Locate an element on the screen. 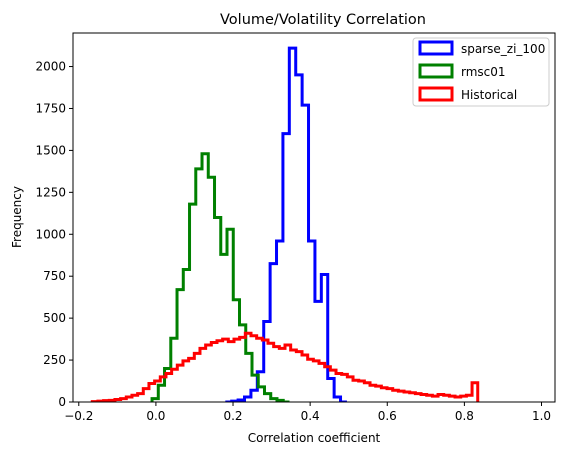 The image size is (583, 455). y-tick-label: 1000 is located at coordinates (50, 234).